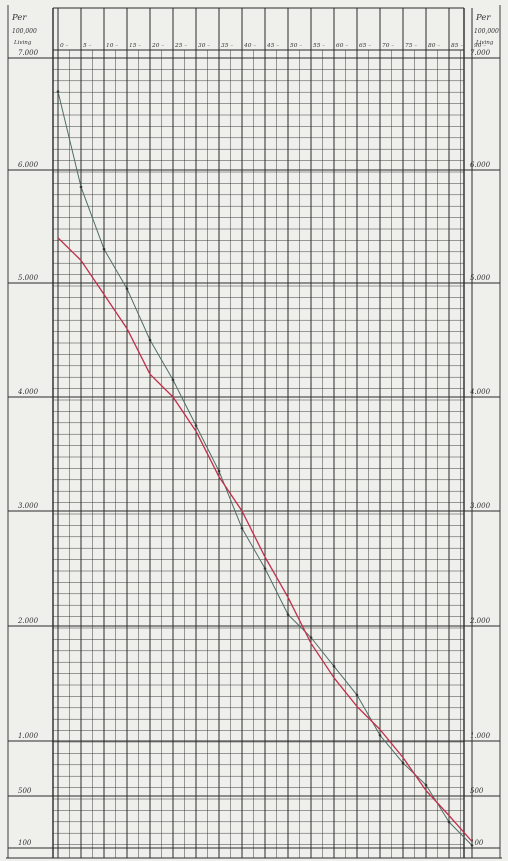 The image size is (508, 861). I want to click on x-tick-label: 85 –, so click(457, 46).